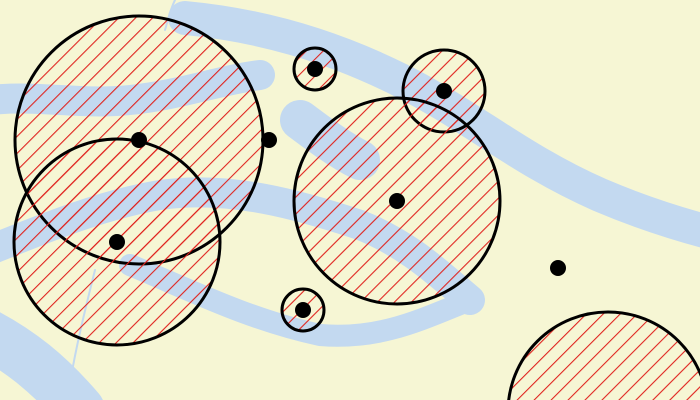 This screenshot has height=400, width=700. Describe the element at coordinates (603, 355) in the screenshot. I see `buffer-circle` at that location.